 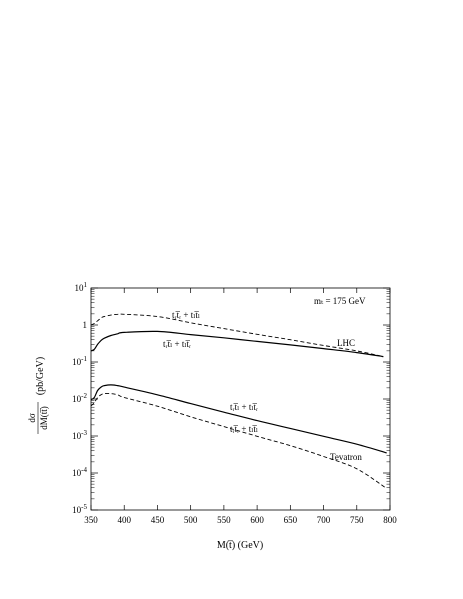 What do you see at coordinates (124, 520) in the screenshot?
I see `x-tick-label: 400` at bounding box center [124, 520].